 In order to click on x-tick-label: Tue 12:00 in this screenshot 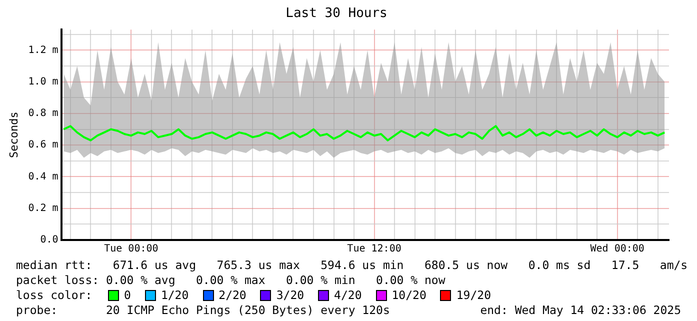, I will do `click(374, 249)`.